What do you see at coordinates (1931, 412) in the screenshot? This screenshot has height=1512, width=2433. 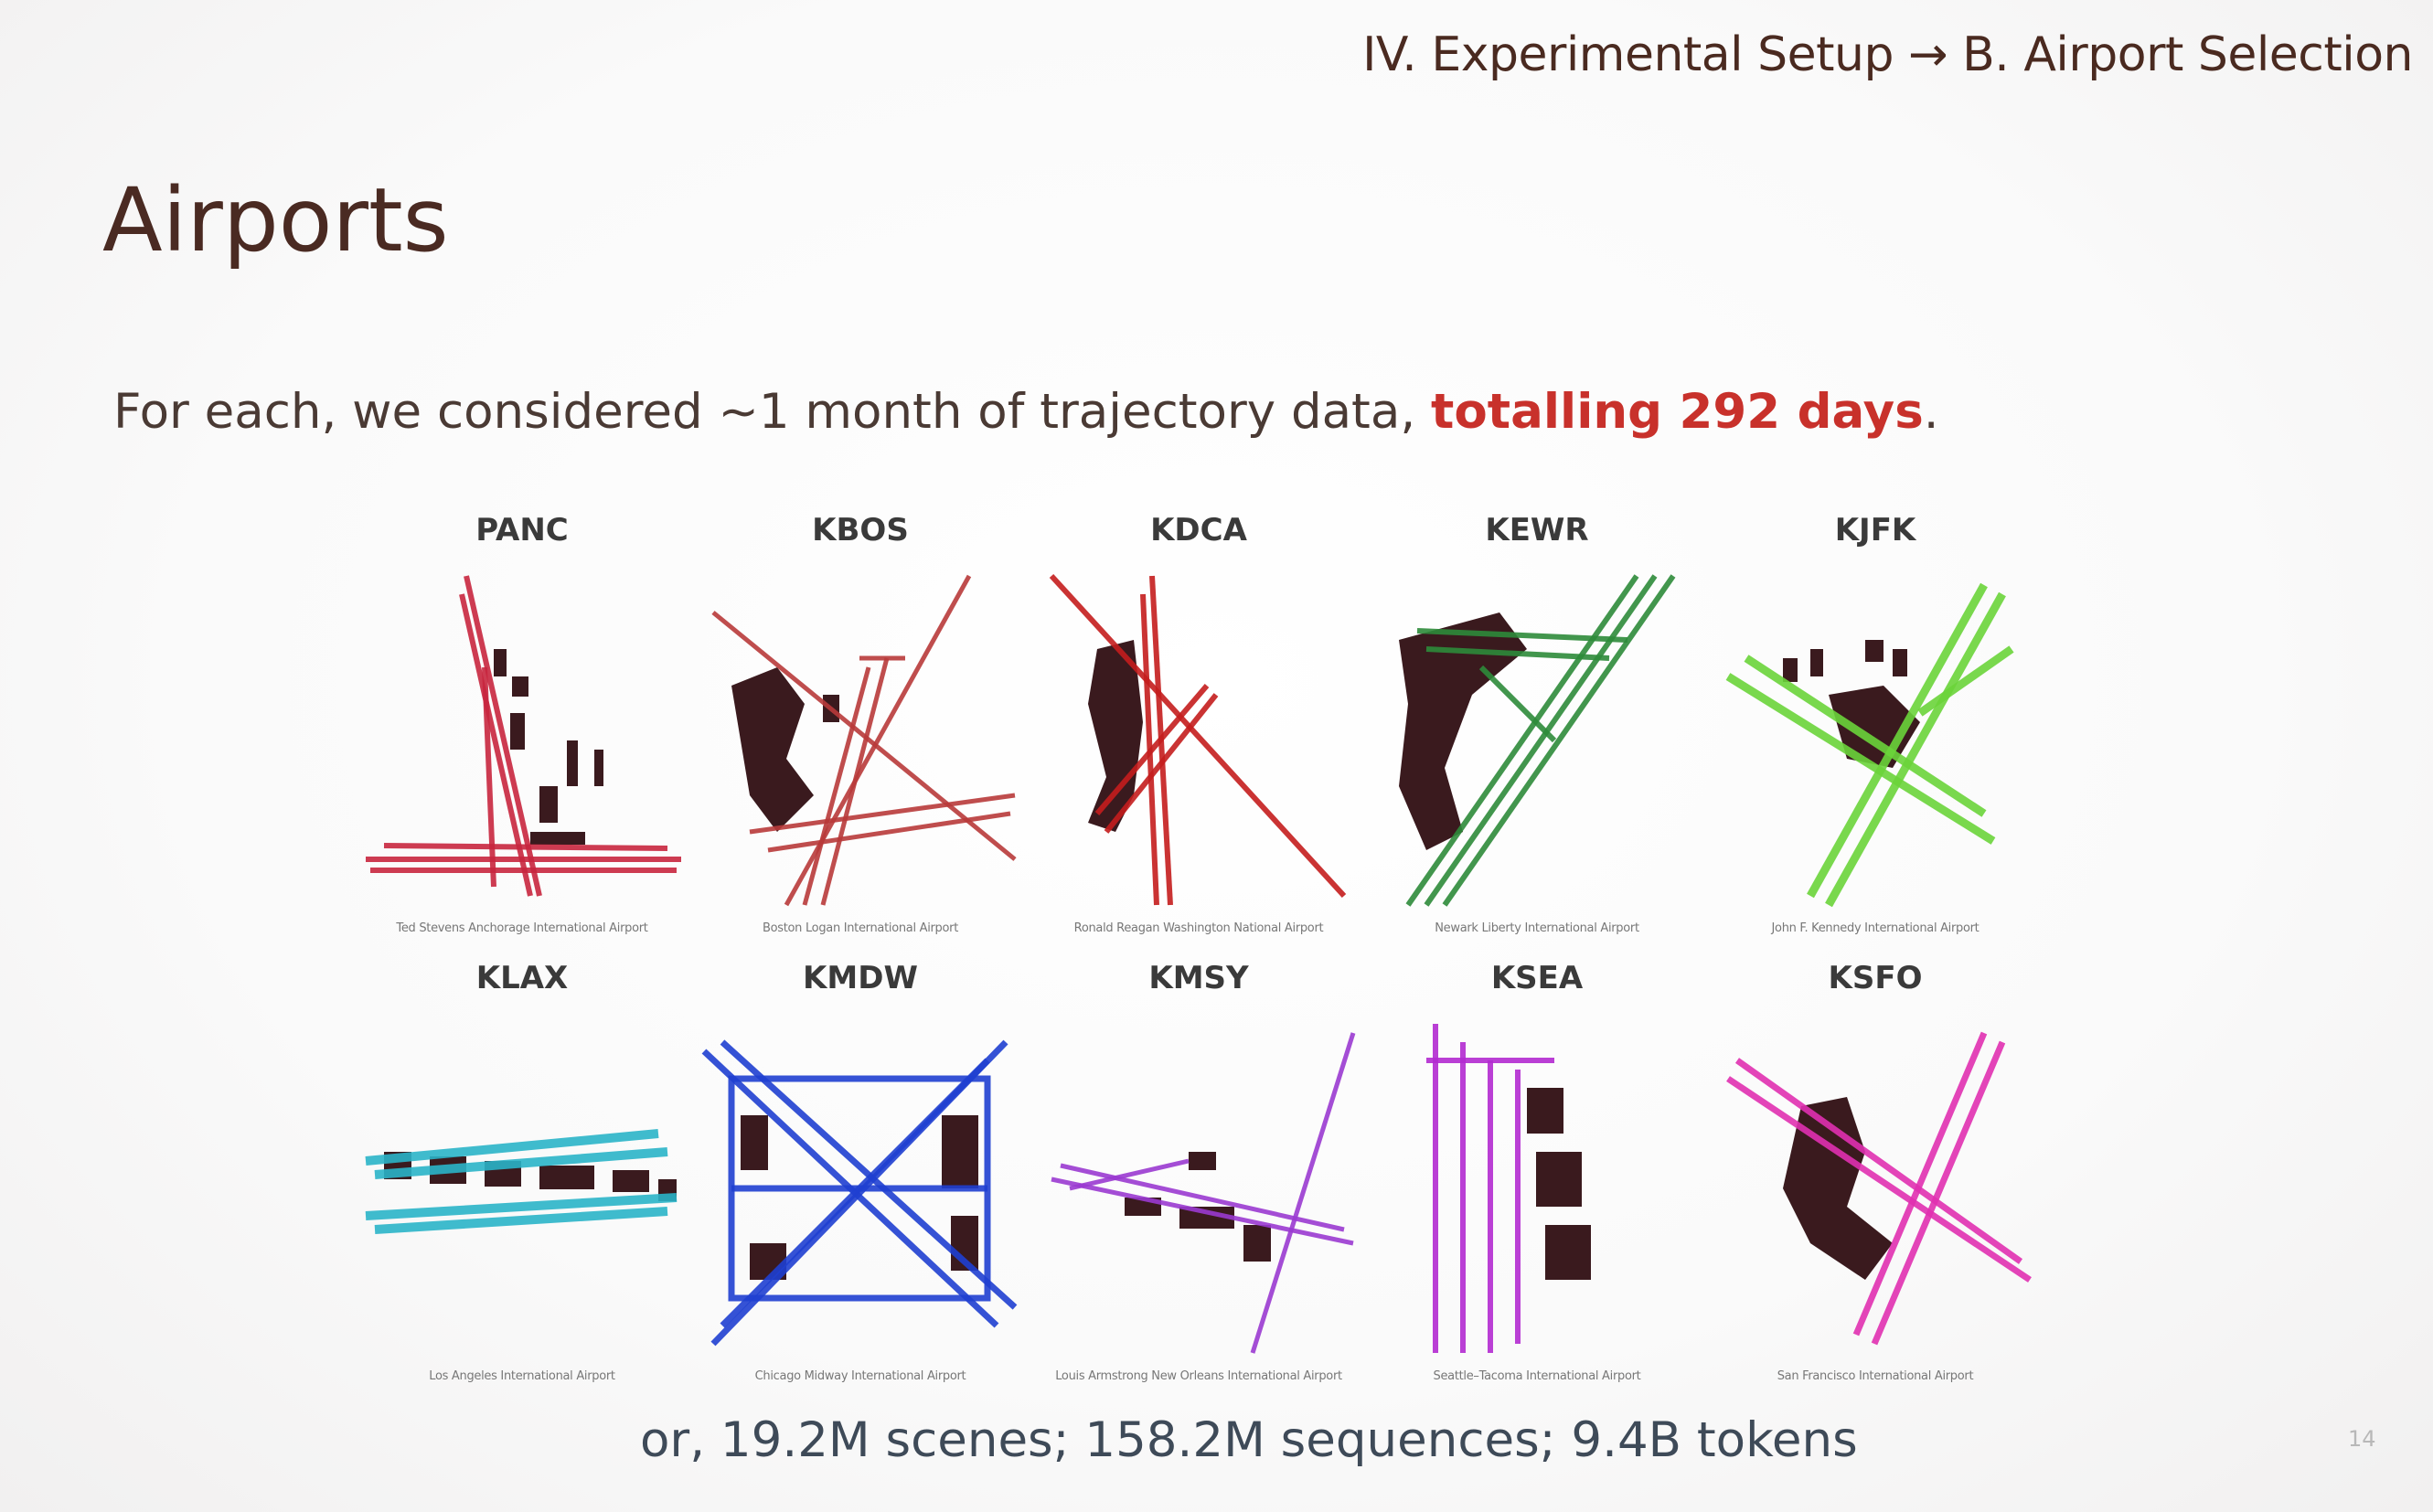 I see `intro-end: .` at bounding box center [1931, 412].